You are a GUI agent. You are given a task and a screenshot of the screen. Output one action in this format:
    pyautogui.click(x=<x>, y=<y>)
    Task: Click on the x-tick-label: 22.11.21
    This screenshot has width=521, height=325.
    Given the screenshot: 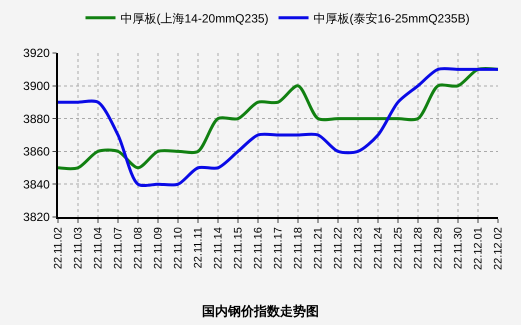 What is the action you would take?
    pyautogui.click(x=318, y=248)
    